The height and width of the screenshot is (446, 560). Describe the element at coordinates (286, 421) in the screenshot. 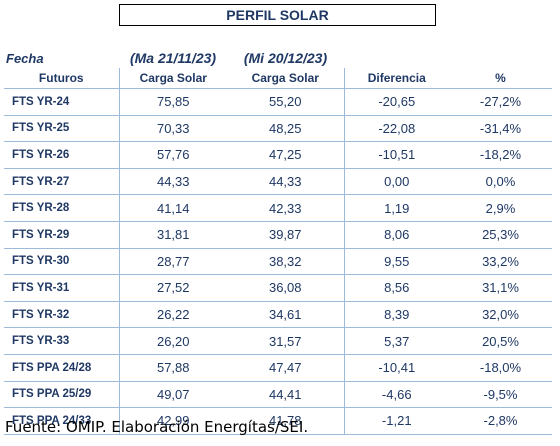

I see `carga-solar-2-value: 41,78` at that location.